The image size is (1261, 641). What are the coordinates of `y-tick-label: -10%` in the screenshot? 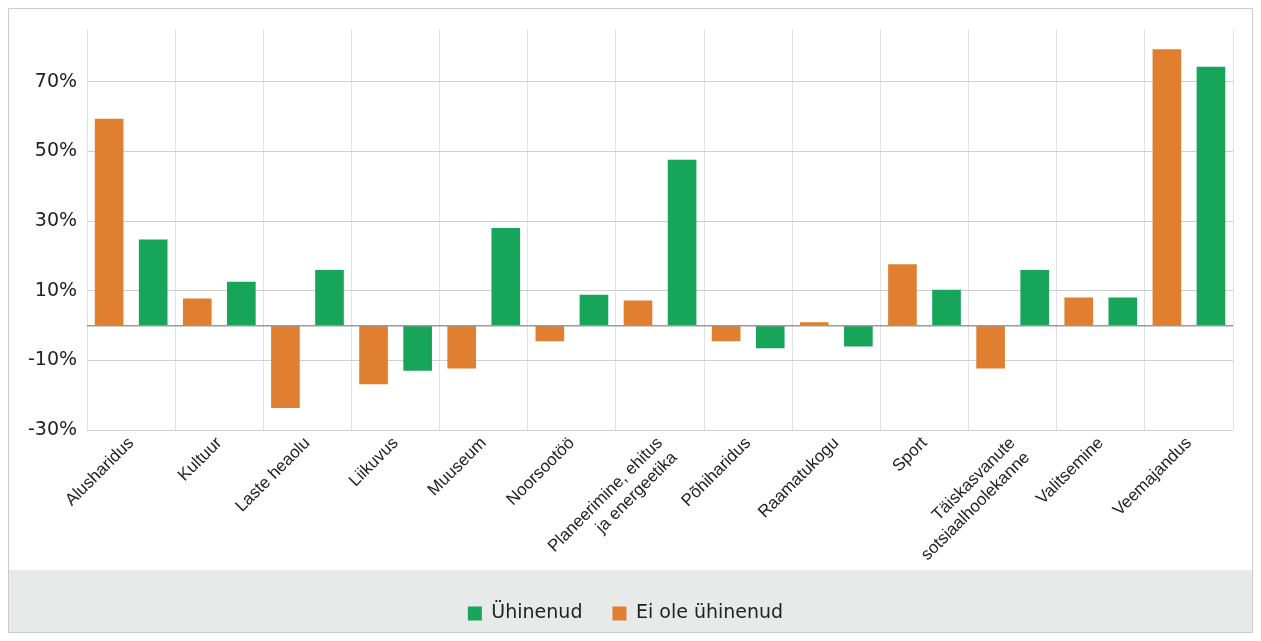 It's located at (52, 358).